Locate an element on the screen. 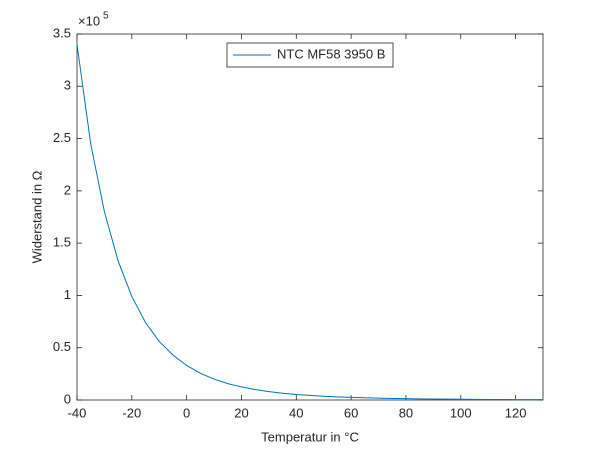 Image resolution: width=600 pixels, height=450 pixels. y-tick-label: 3 is located at coordinates (67, 85).